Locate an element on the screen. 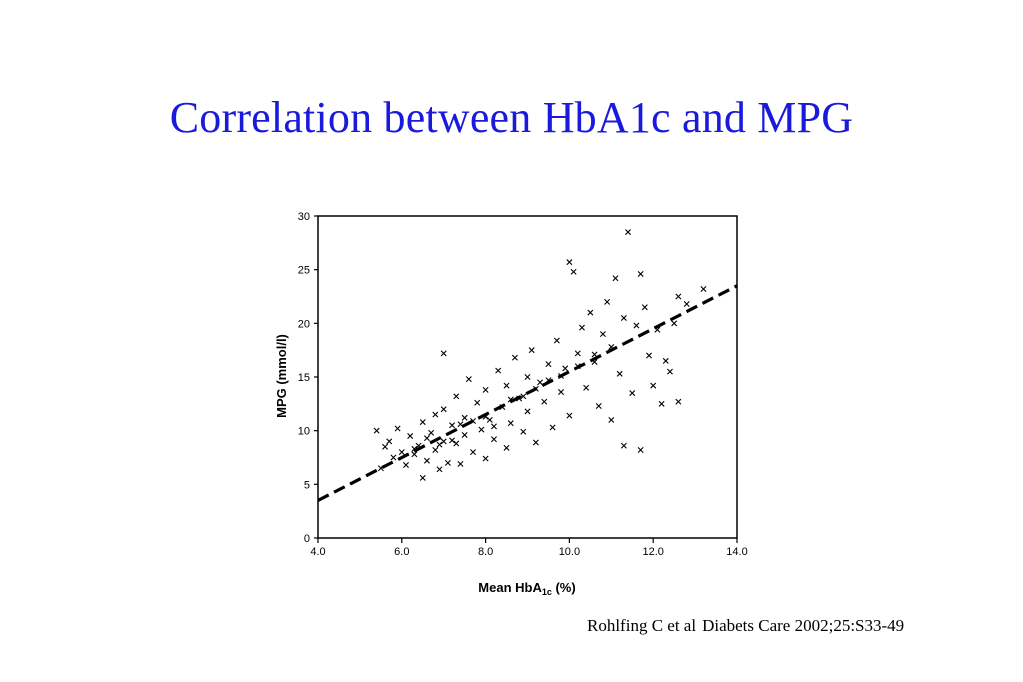  x-axis: 4.0 6.0 8.0 10.0 12.0 14.0 is located at coordinates (529, 548).